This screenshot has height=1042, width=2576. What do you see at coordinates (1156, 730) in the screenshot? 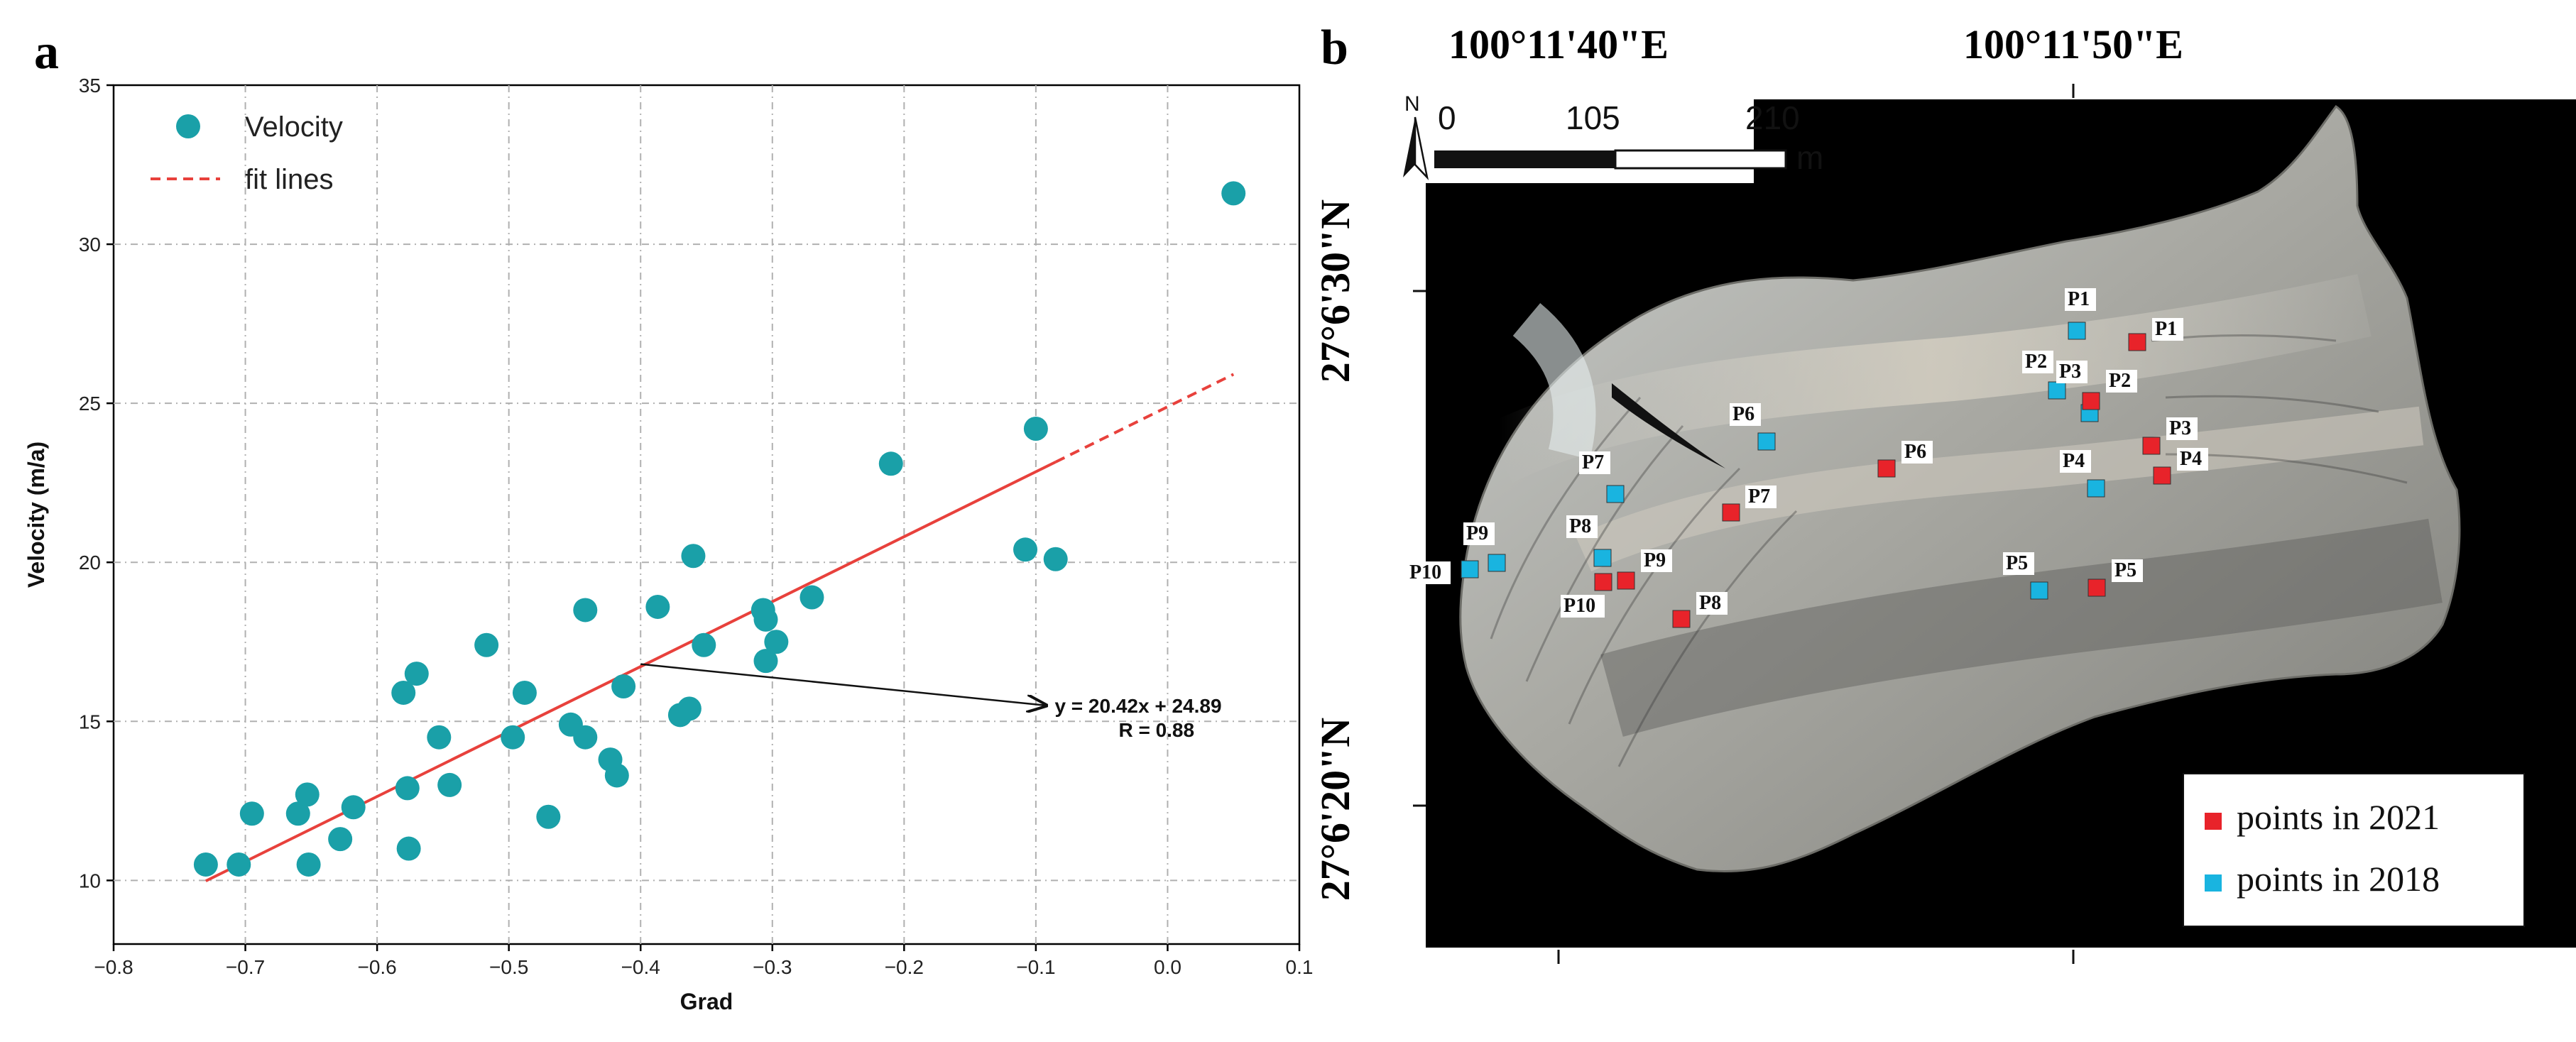
I see `regression-r-value: R = 0.88` at bounding box center [1156, 730].